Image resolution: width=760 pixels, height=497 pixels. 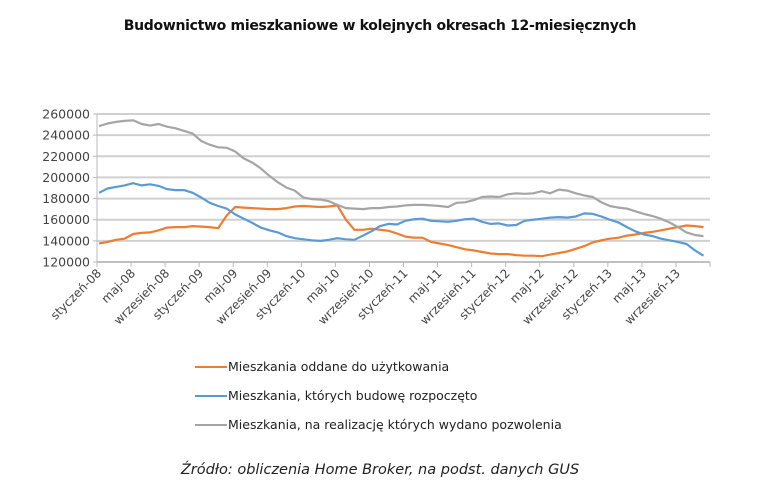 What do you see at coordinates (211, 366) in the screenshot?
I see `legend-swatch-orange` at bounding box center [211, 366].